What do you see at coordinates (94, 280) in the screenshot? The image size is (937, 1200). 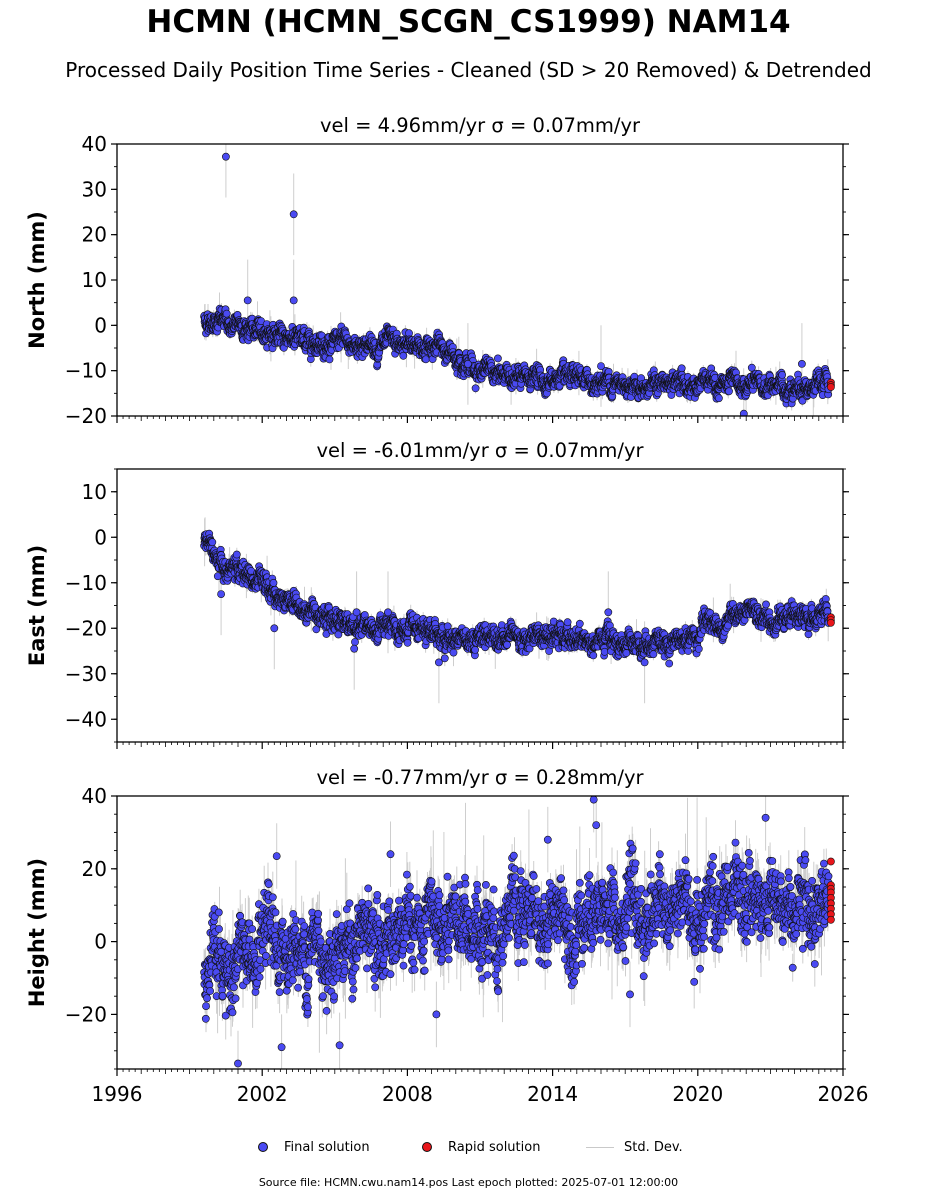 I see `y-tick-label: 10` at bounding box center [94, 280].